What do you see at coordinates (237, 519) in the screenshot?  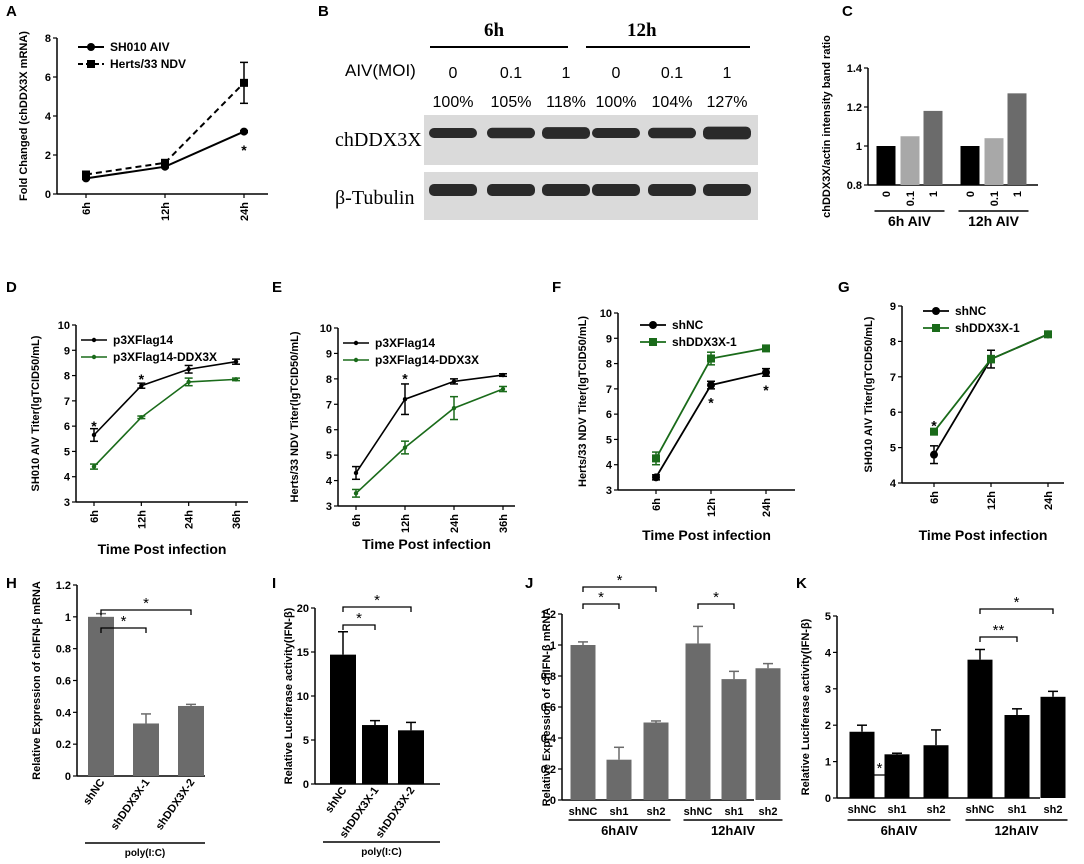 I see `x-tick-label: 36h` at bounding box center [237, 519].